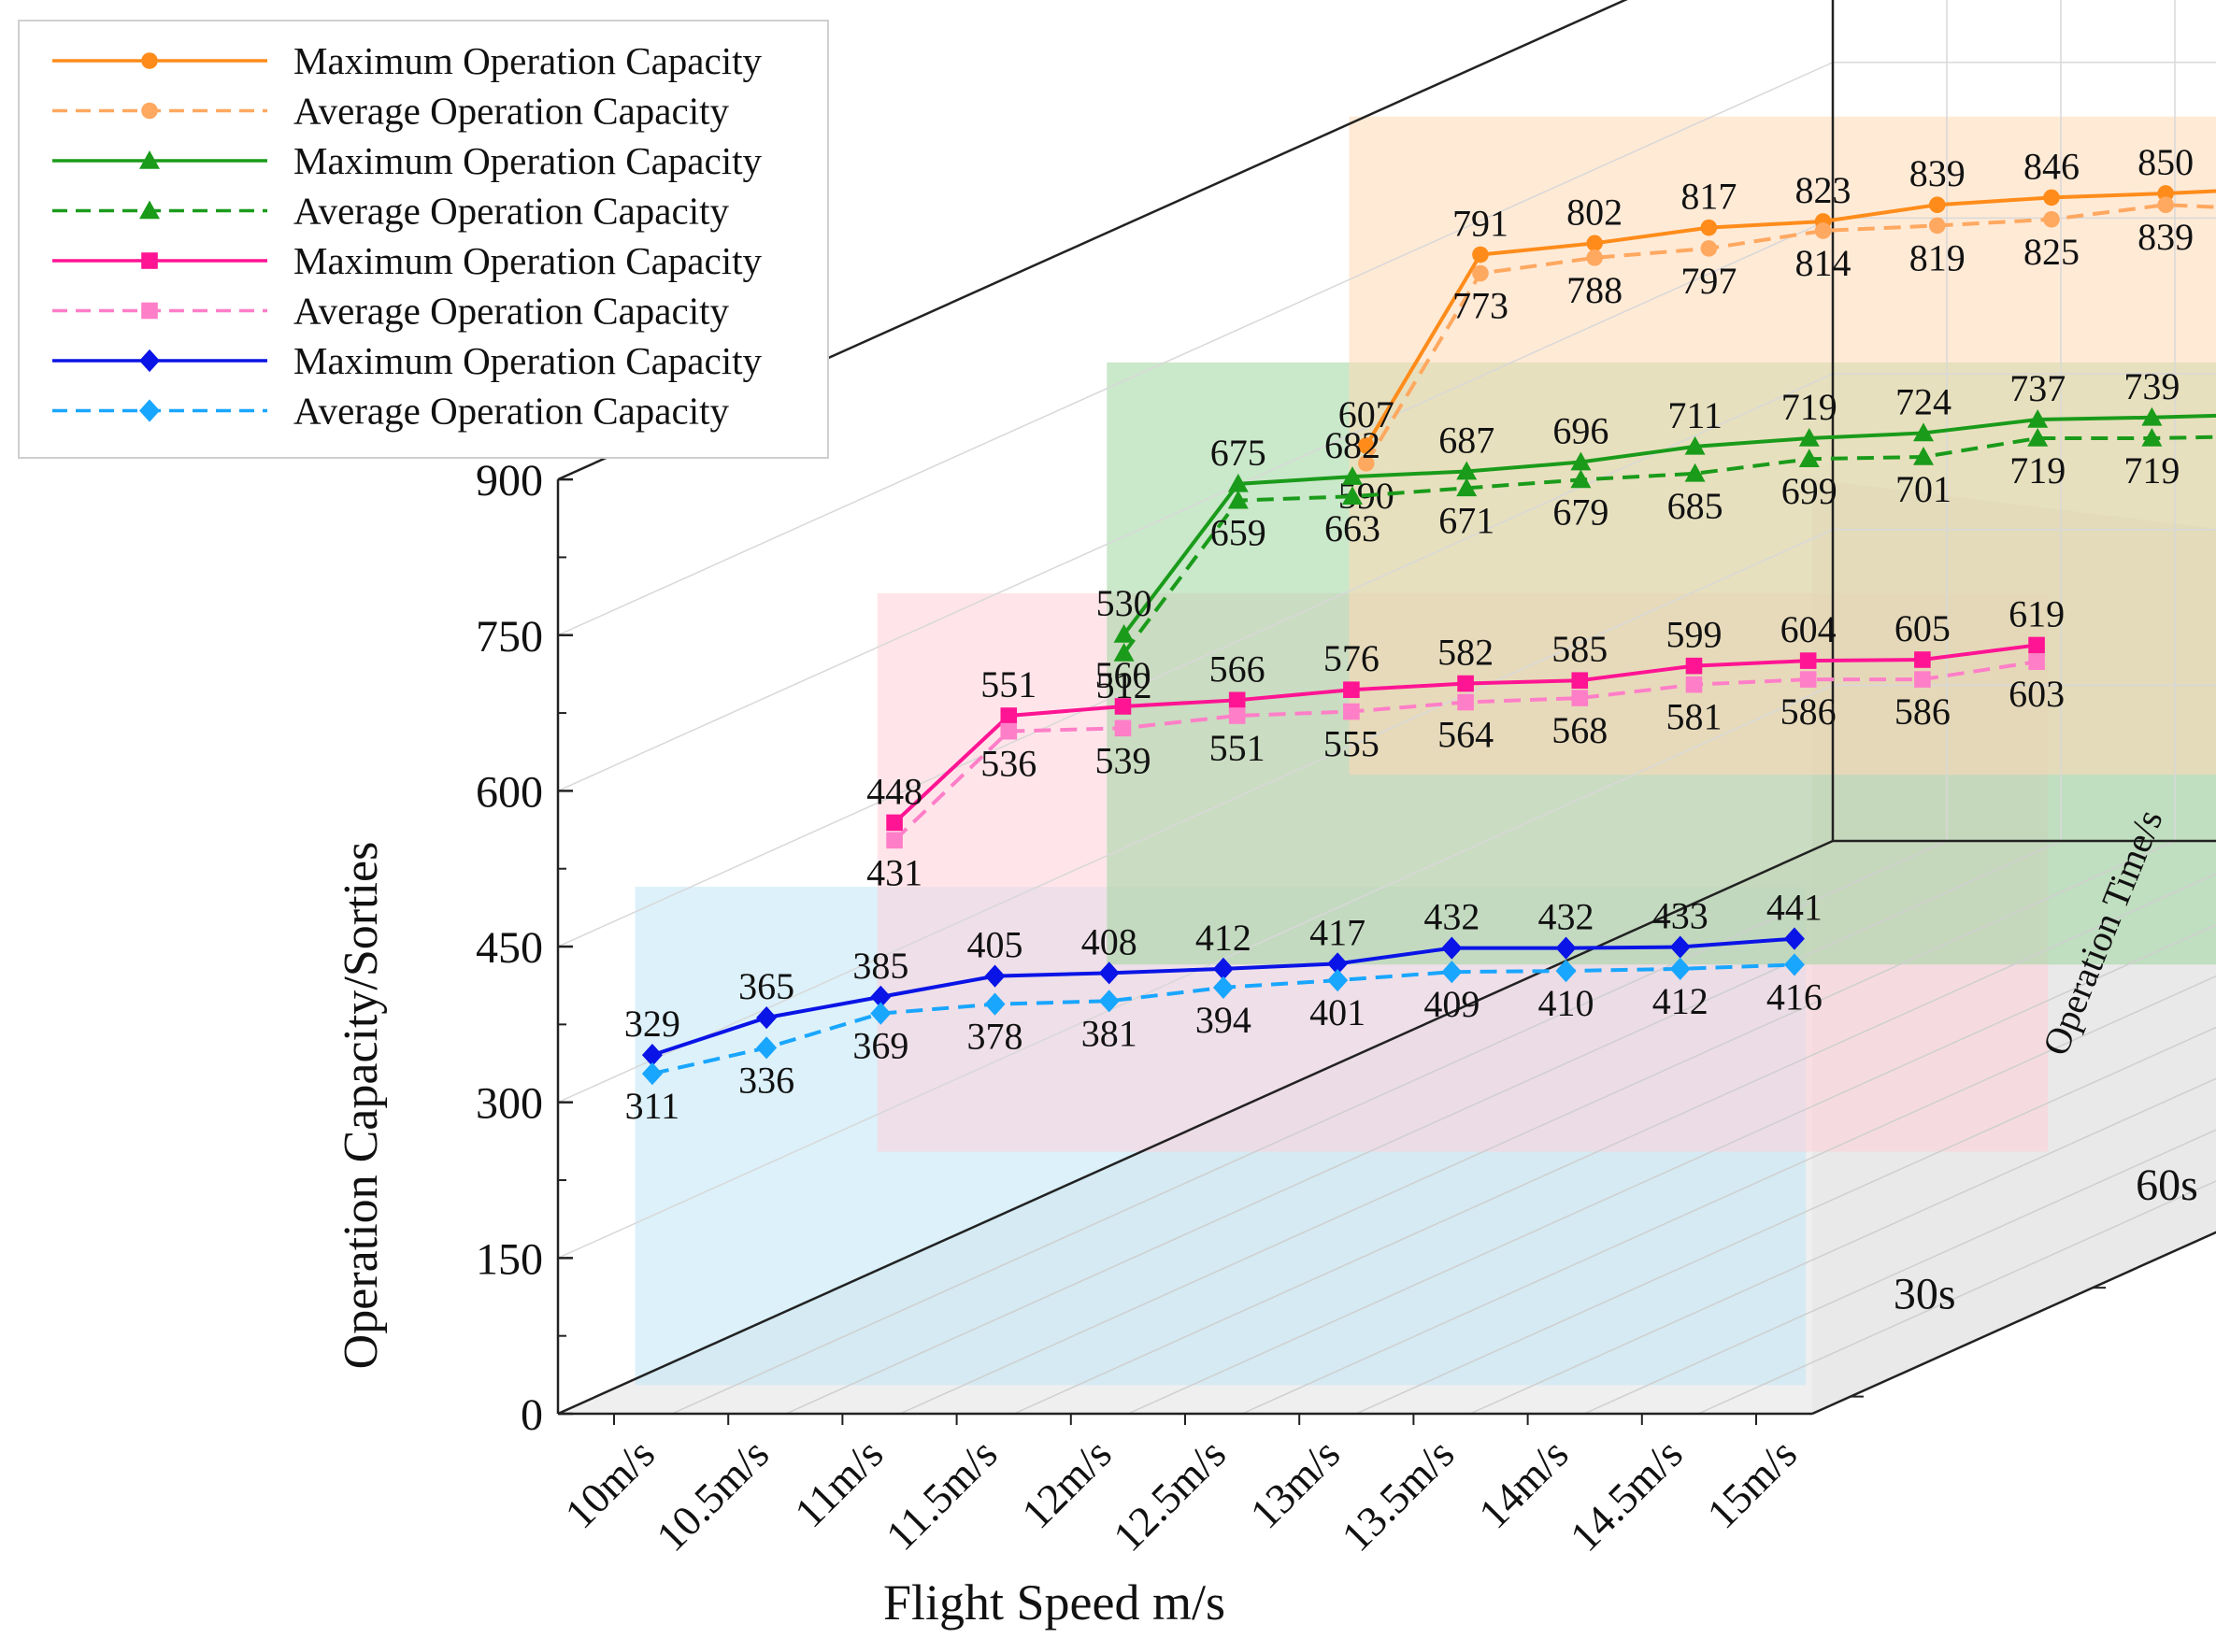 This screenshot has width=2216, height=1652. What do you see at coordinates (1823, 263) in the screenshot?
I see `data-label: 814` at bounding box center [1823, 263].